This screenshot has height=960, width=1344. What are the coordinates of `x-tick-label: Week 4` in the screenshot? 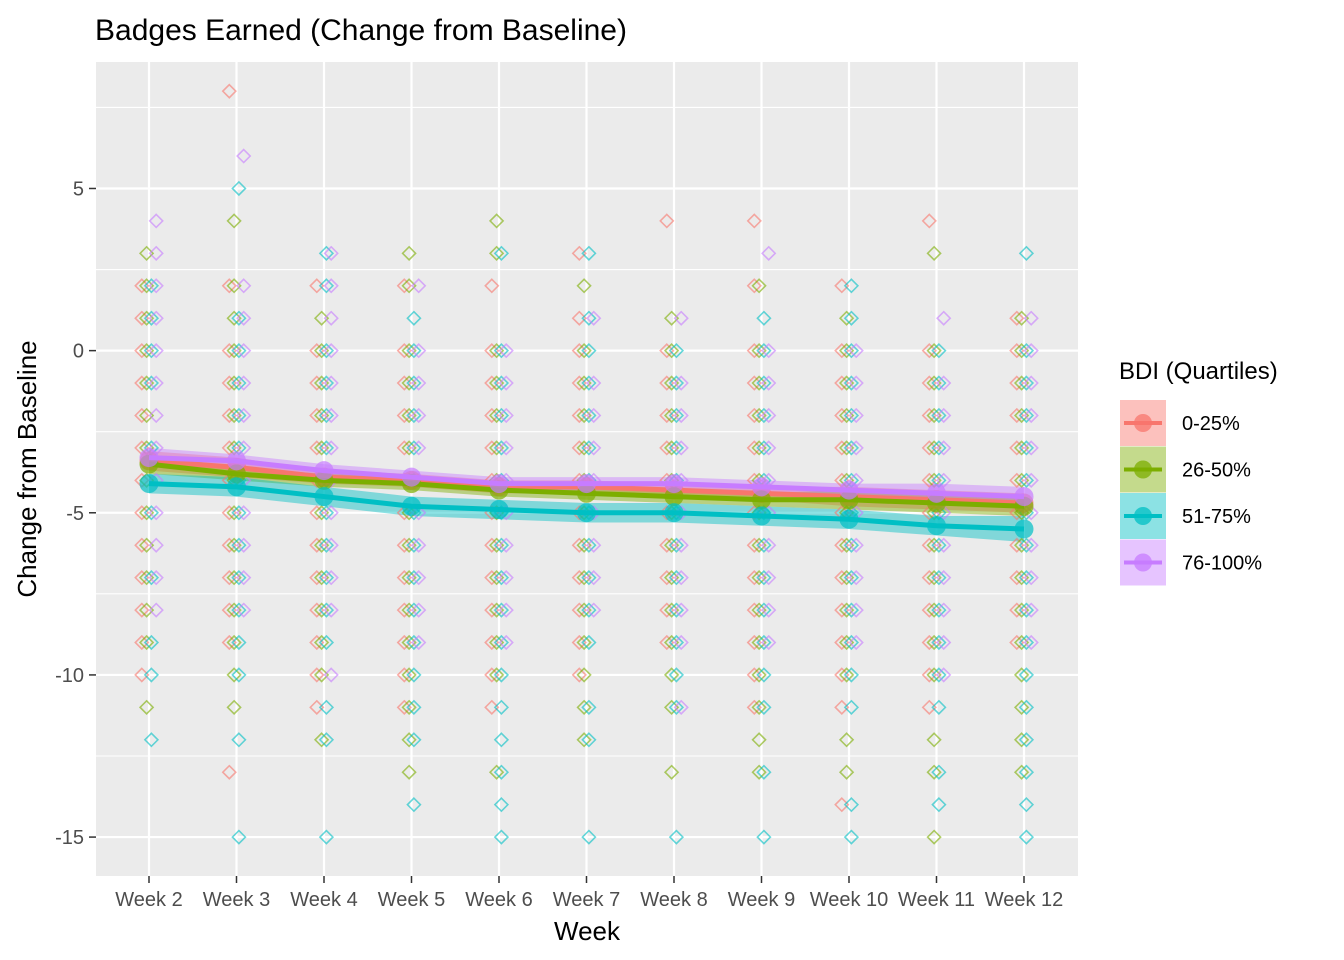 It's located at (323, 900).